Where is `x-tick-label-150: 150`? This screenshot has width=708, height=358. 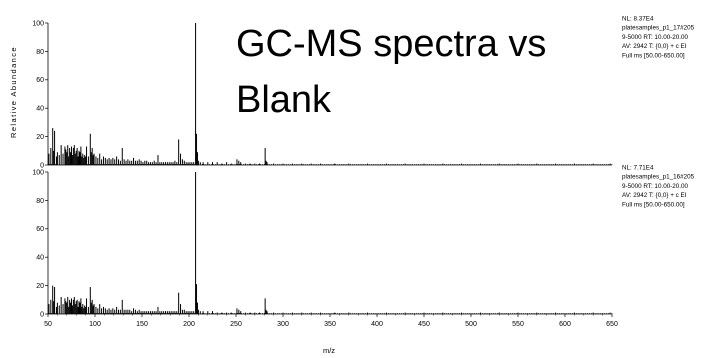 x-tick-label-150: 150 is located at coordinates (142, 324).